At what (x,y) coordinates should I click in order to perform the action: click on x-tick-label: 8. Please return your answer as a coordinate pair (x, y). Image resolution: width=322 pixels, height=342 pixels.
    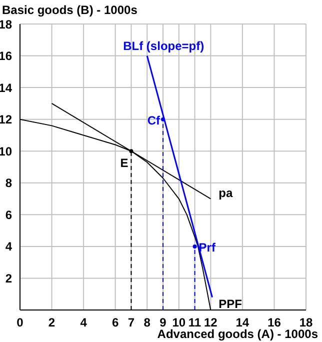
    Looking at the image, I should click on (147, 323).